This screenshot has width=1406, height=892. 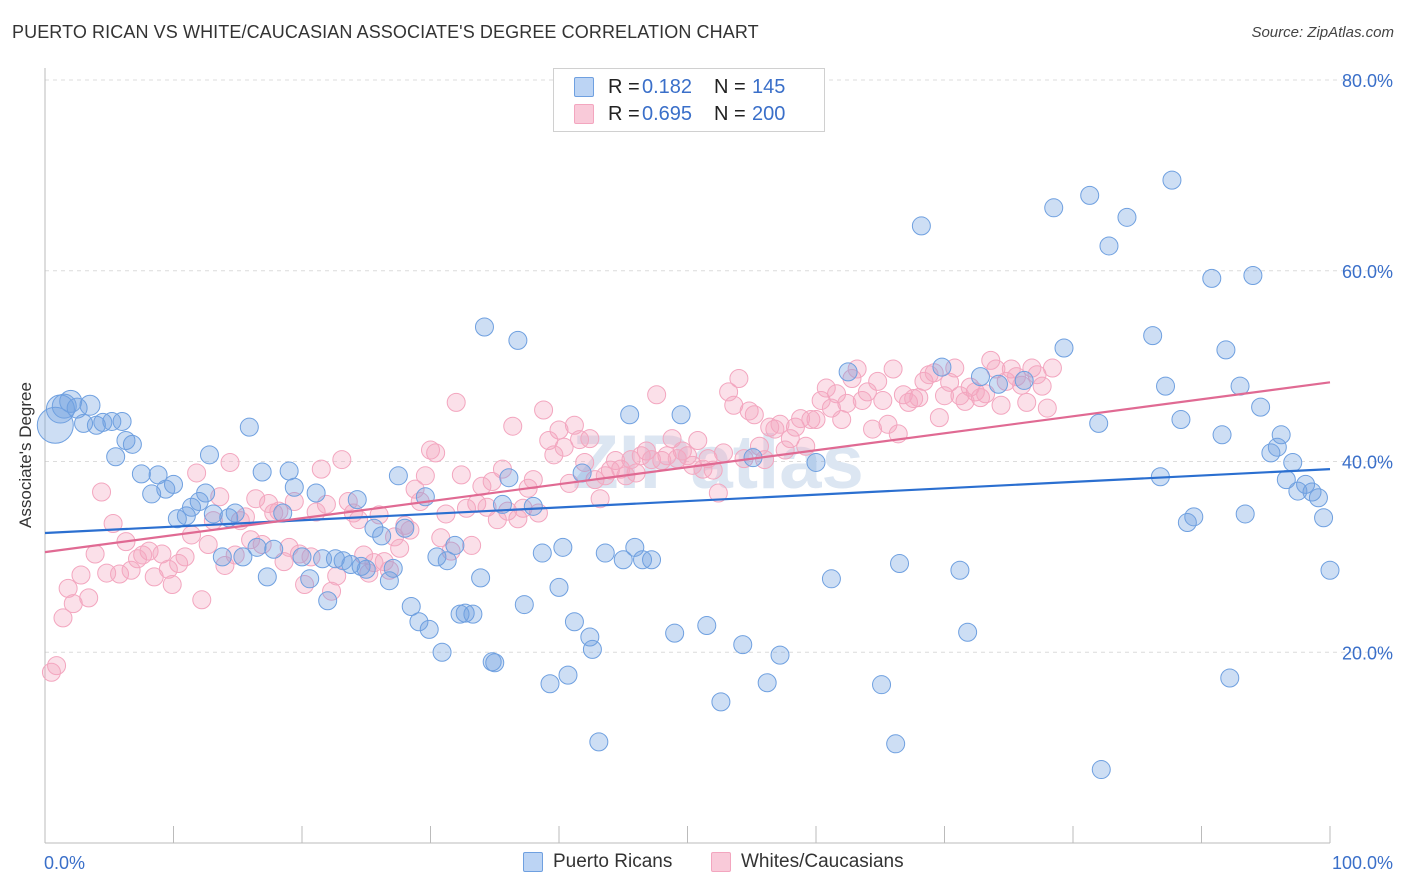 I want to click on legend-n-label: N =, so click(x=730, y=86).